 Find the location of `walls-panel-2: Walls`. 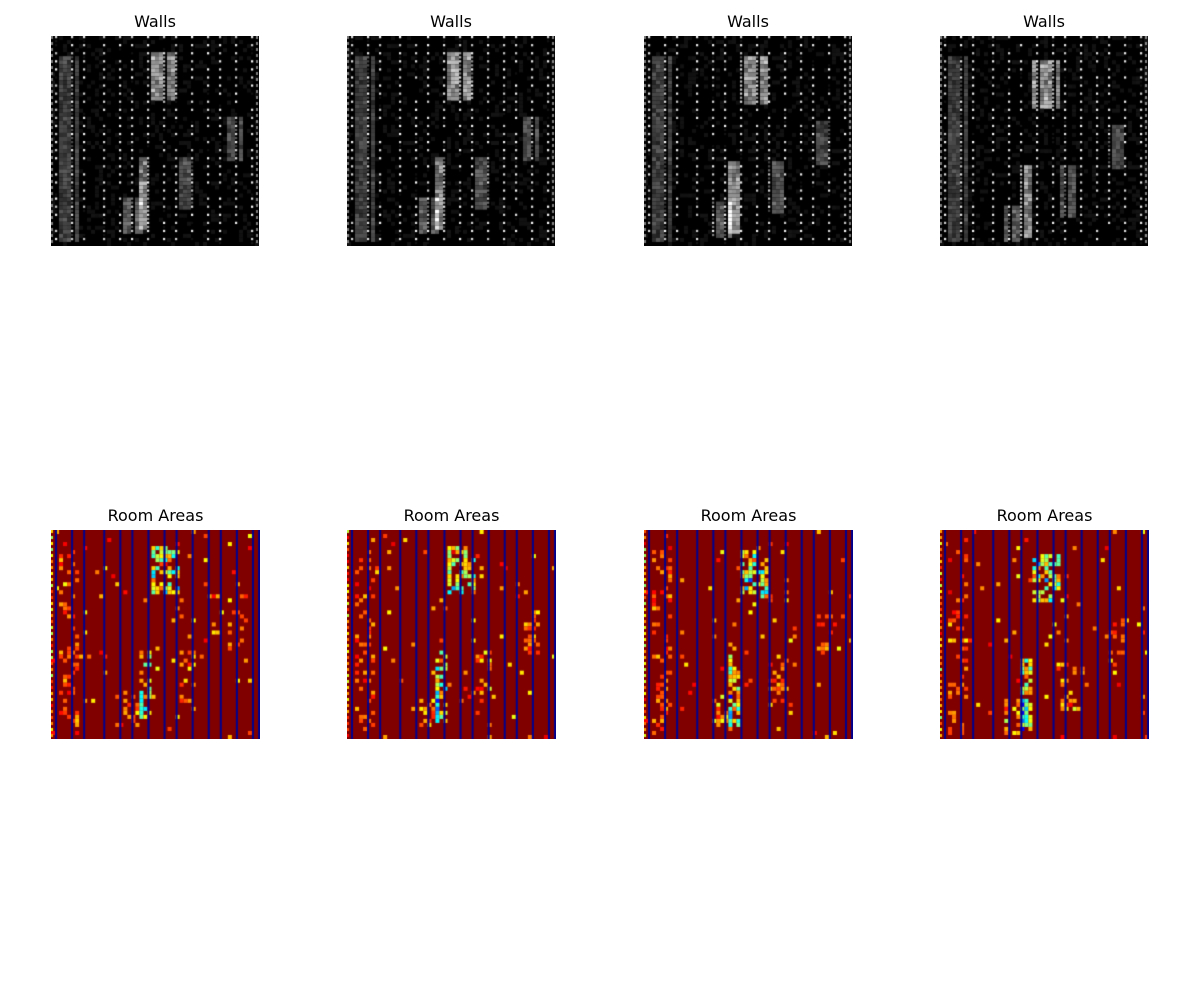

walls-panel-2: Walls is located at coordinates (451, 129).